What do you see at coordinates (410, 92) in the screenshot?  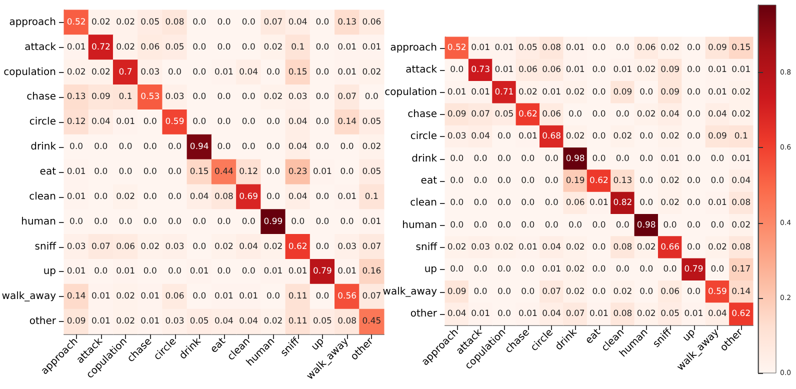 I see `y-tick-label: copulation` at bounding box center [410, 92].